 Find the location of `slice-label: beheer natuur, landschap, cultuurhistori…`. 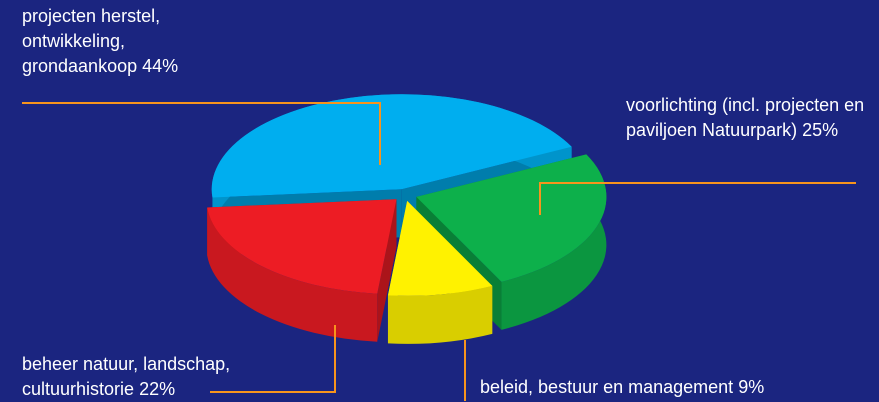

slice-label: beheer natuur, landschap, cultuurhistori… is located at coordinates (167, 377).